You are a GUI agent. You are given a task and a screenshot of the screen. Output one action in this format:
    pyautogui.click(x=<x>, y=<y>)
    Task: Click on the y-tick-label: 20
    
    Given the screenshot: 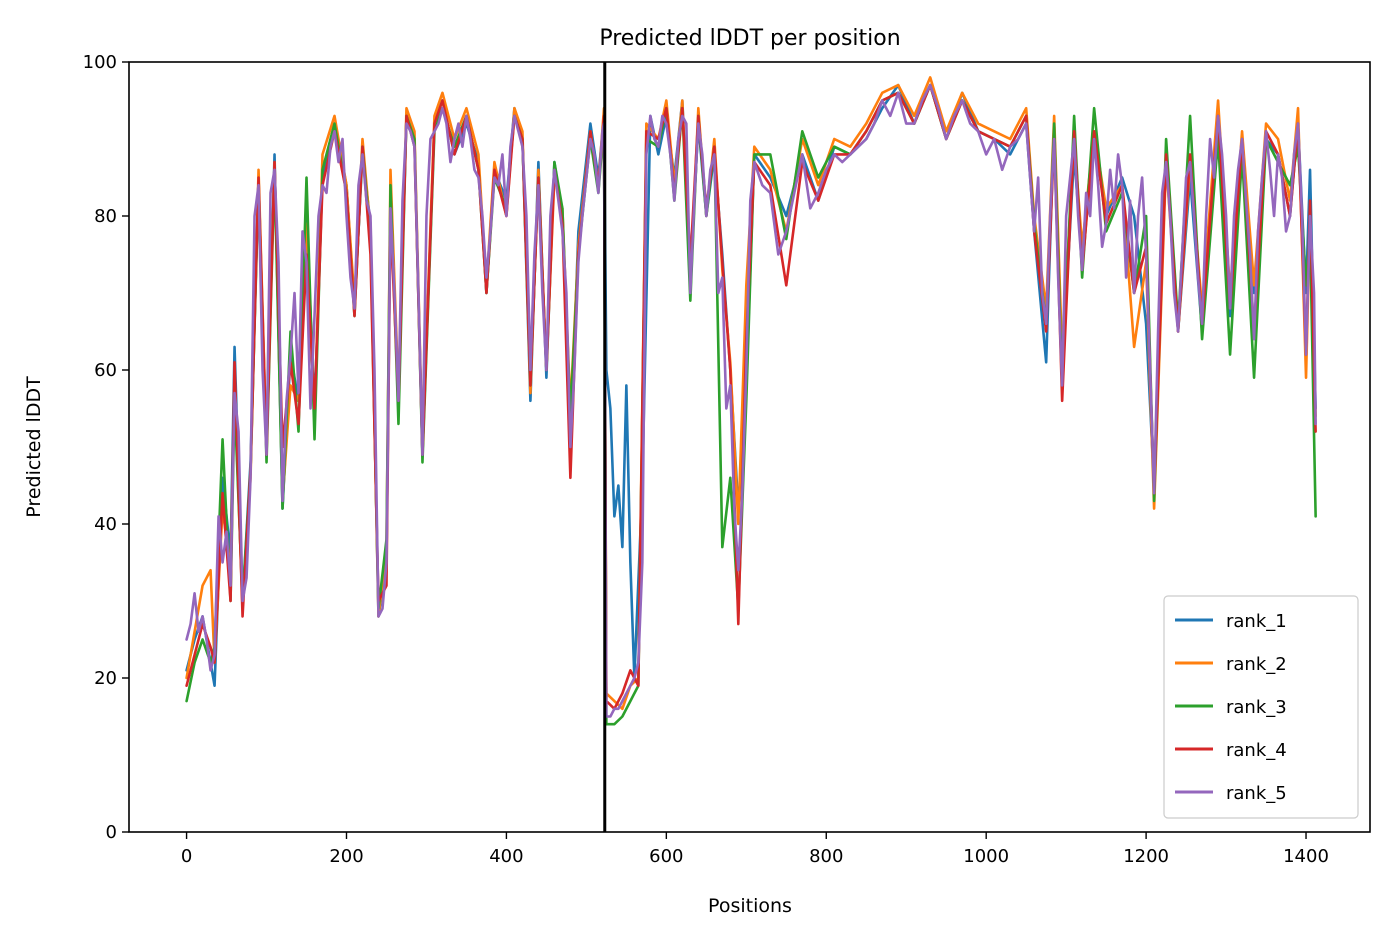 What is the action you would take?
    pyautogui.click(x=105, y=678)
    